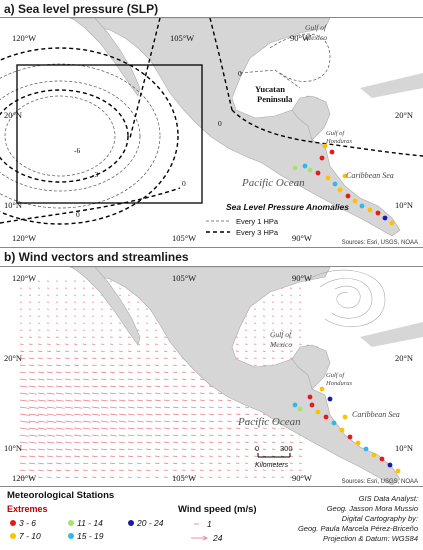 The image size is (423, 550). I want to click on red-dot-icon, so click(13, 523).